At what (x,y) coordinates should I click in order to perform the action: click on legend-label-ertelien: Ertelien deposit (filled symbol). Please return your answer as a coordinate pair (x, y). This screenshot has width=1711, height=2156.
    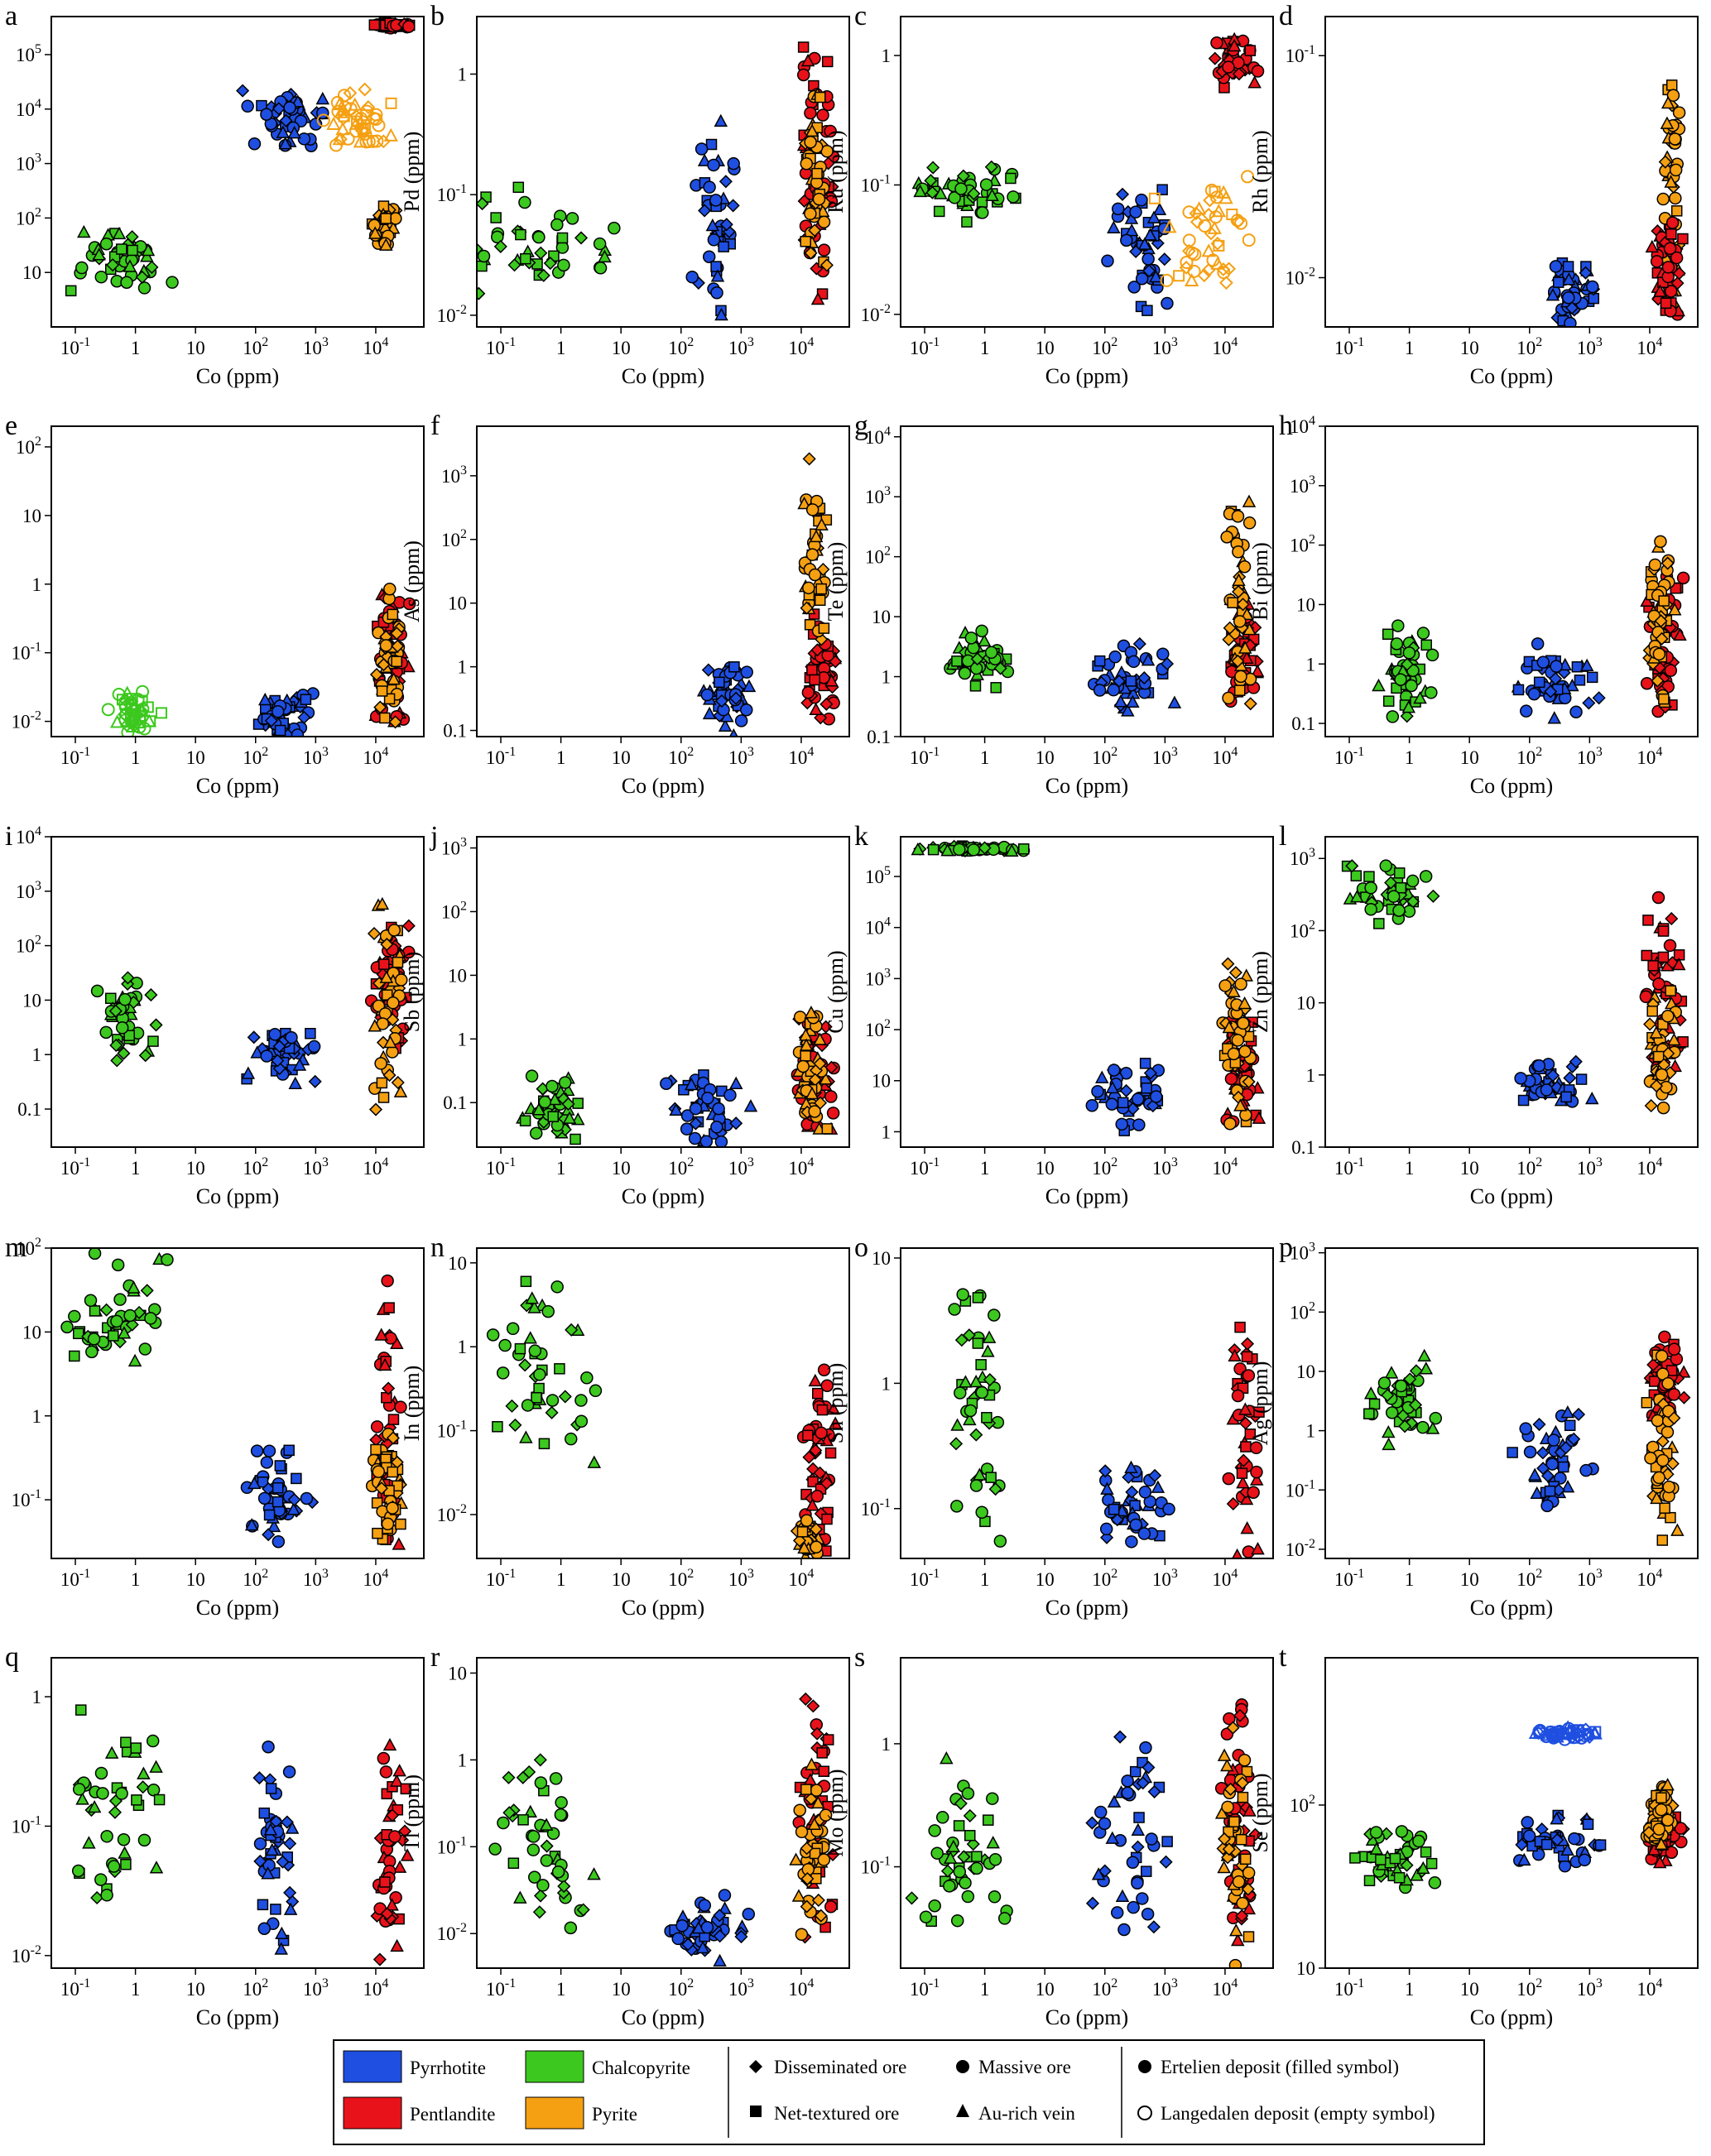
    Looking at the image, I should click on (1280, 2067).